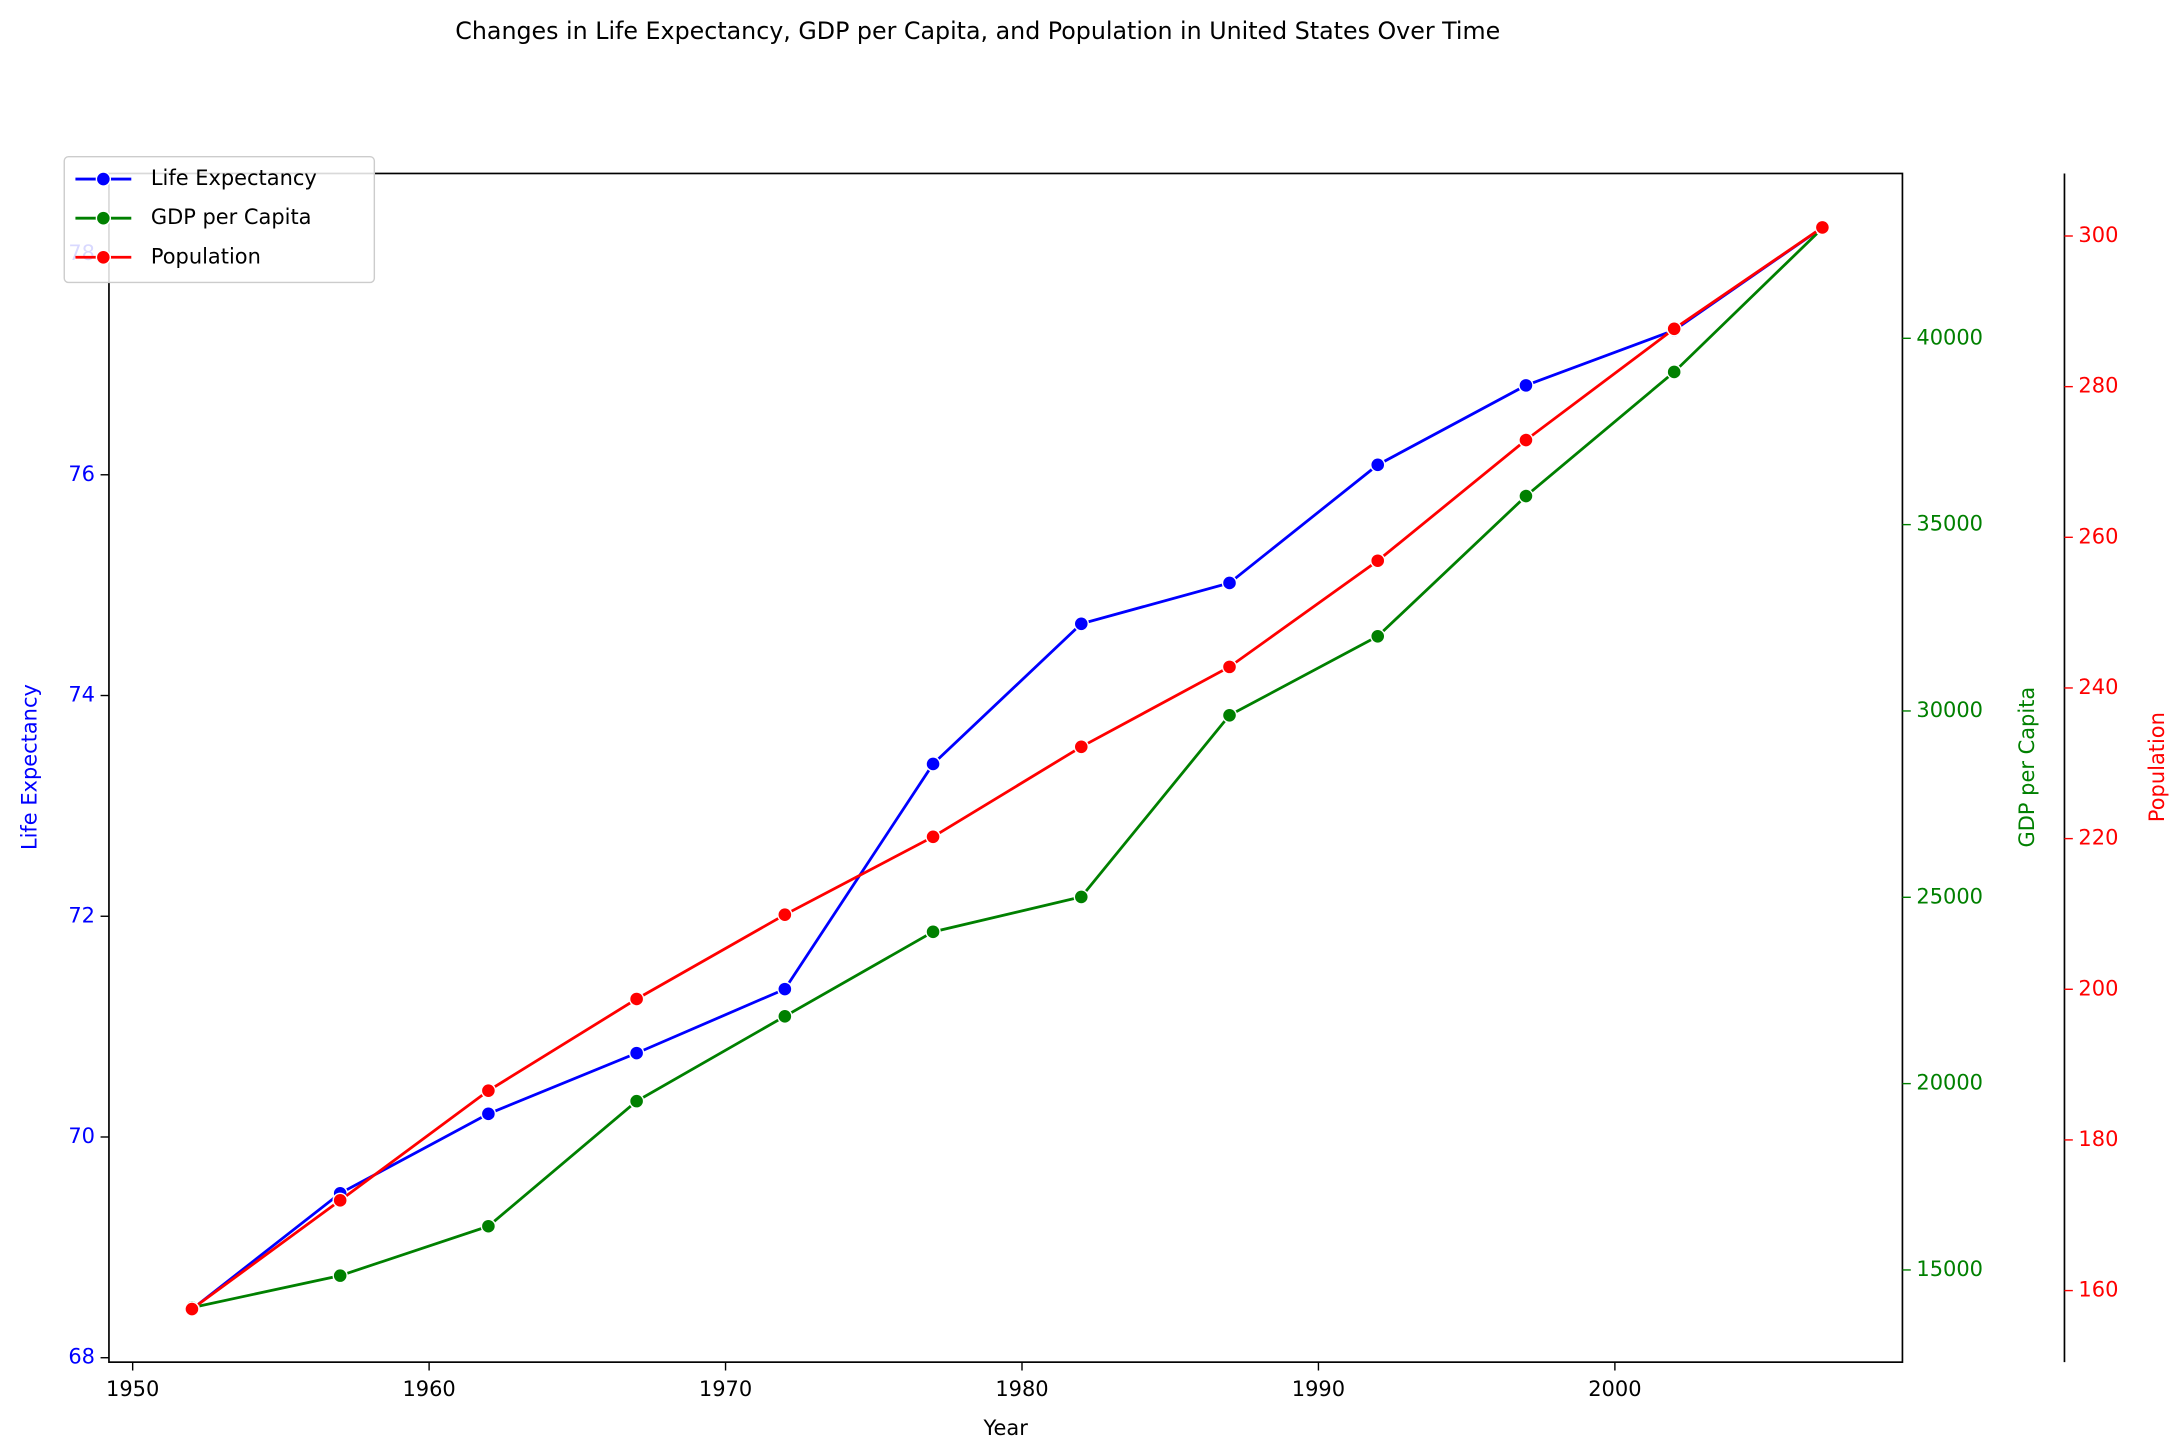  I want to click on y-tick-label: 70, so click(81, 1136).